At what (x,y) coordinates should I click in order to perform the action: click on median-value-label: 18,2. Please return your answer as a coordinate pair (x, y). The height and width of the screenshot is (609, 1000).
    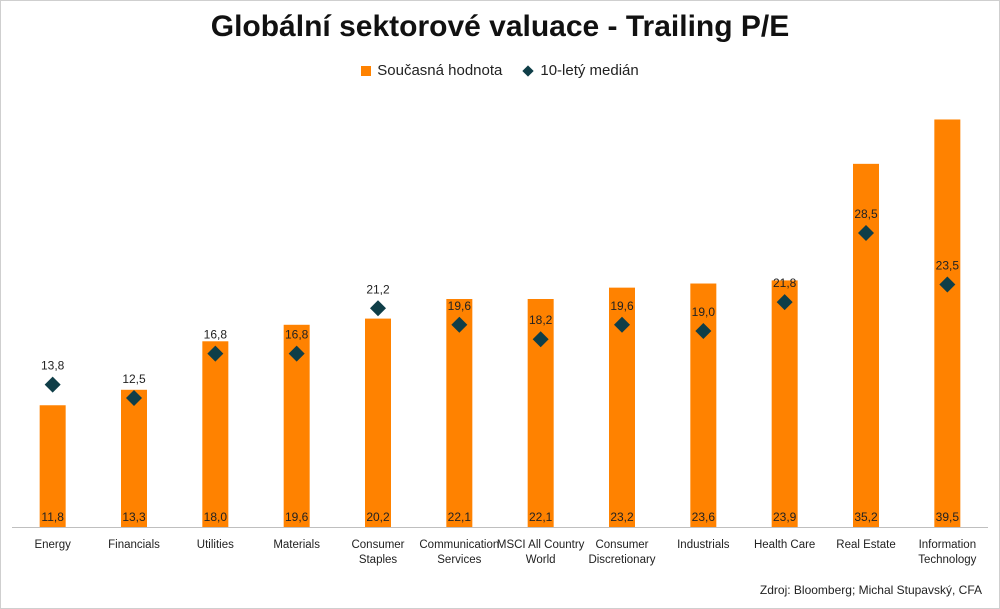
    Looking at the image, I should click on (541, 320).